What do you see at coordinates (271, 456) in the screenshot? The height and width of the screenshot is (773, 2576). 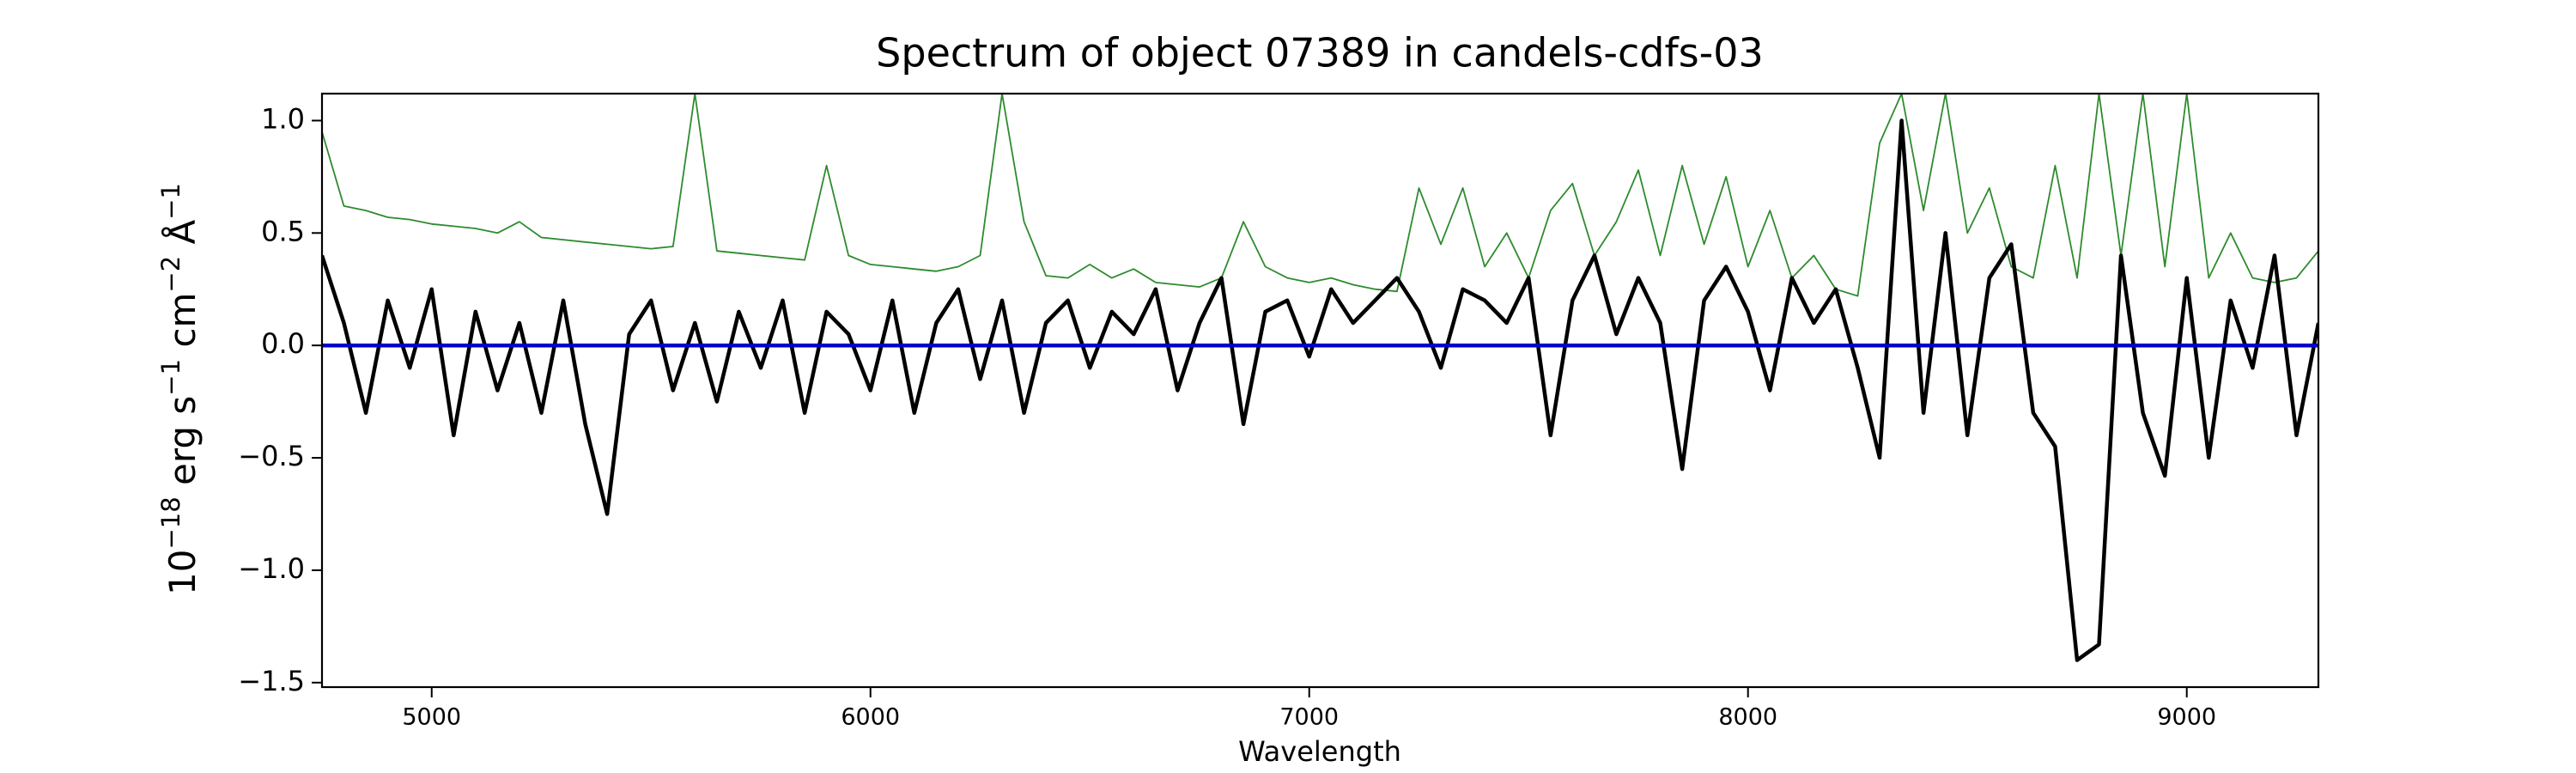 I see `y-tick-label: −0.5` at bounding box center [271, 456].